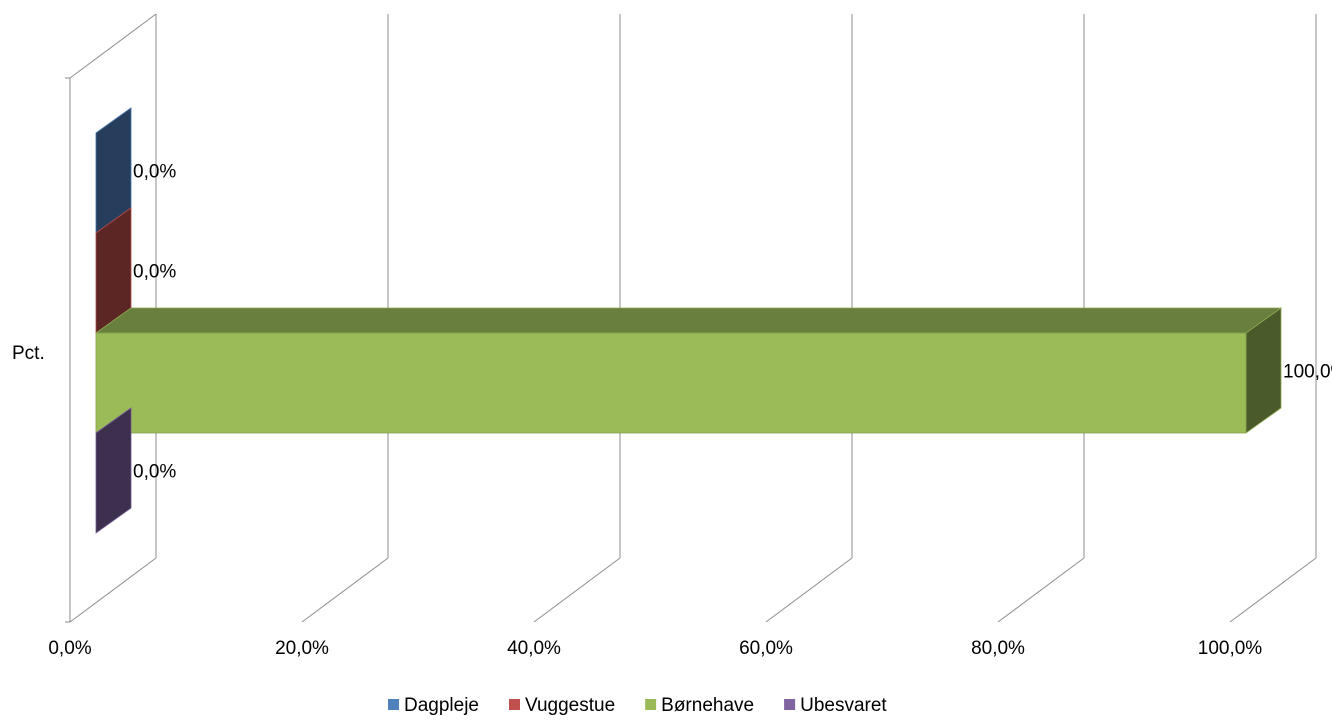 The image size is (1332, 727). What do you see at coordinates (113, 46) in the screenshot?
I see `wall-edge-top` at bounding box center [113, 46].